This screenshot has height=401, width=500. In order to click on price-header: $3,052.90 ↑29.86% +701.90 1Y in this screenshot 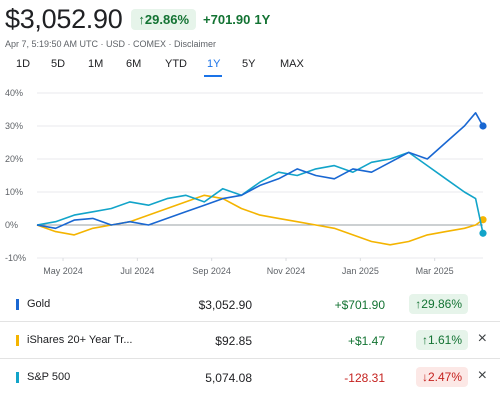, I will do `click(137, 19)`.